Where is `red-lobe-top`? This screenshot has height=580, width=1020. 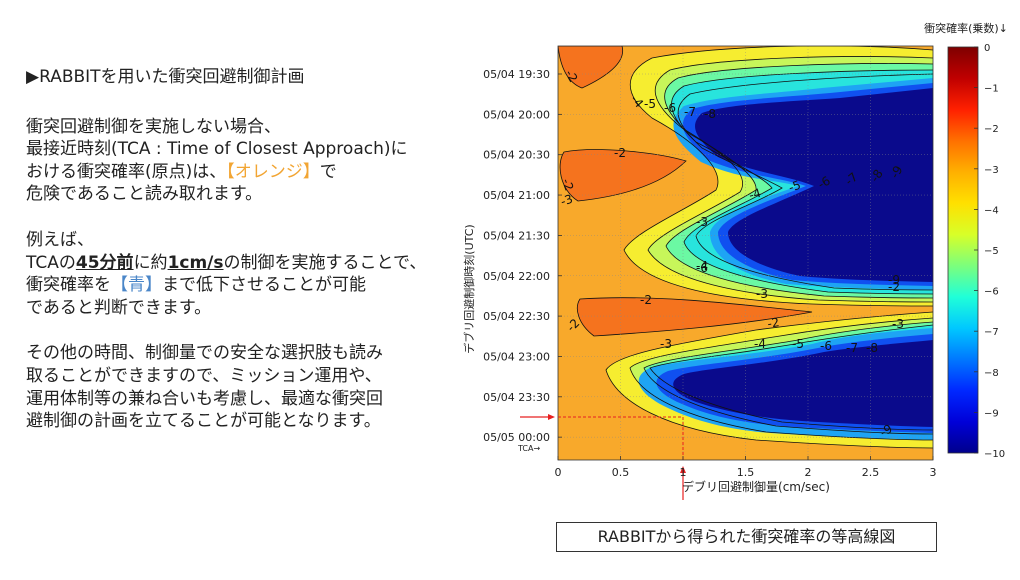 red-lobe-top is located at coordinates (590, 67).